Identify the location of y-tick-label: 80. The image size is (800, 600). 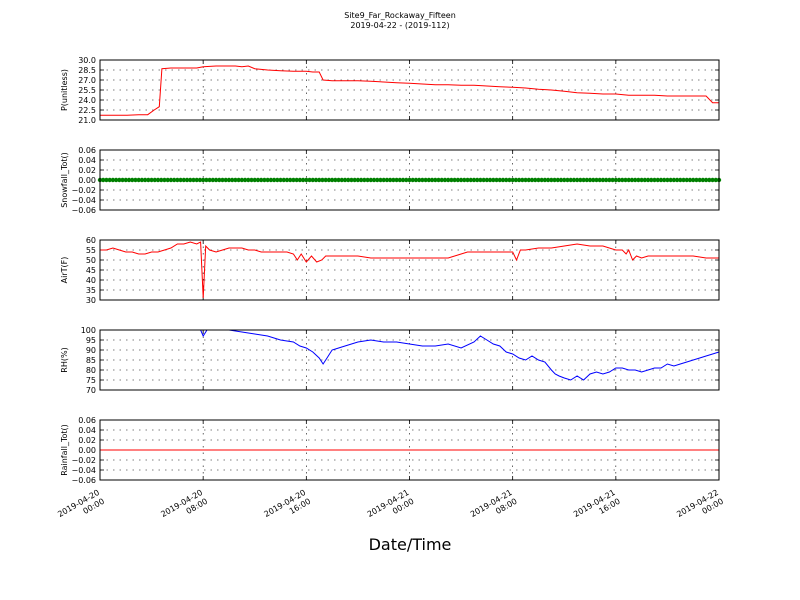
(91, 370).